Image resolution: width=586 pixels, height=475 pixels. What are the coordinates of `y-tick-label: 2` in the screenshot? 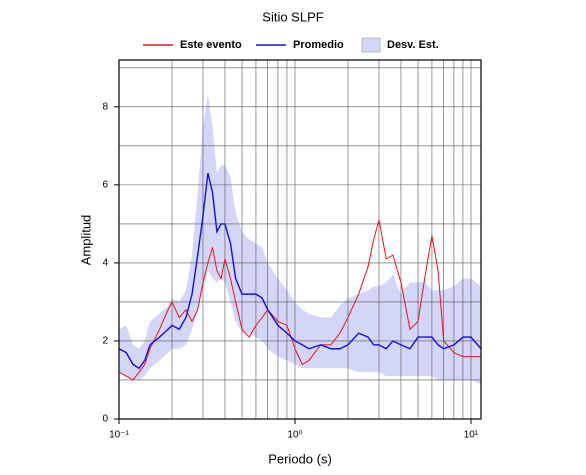 It's located at (105, 341).